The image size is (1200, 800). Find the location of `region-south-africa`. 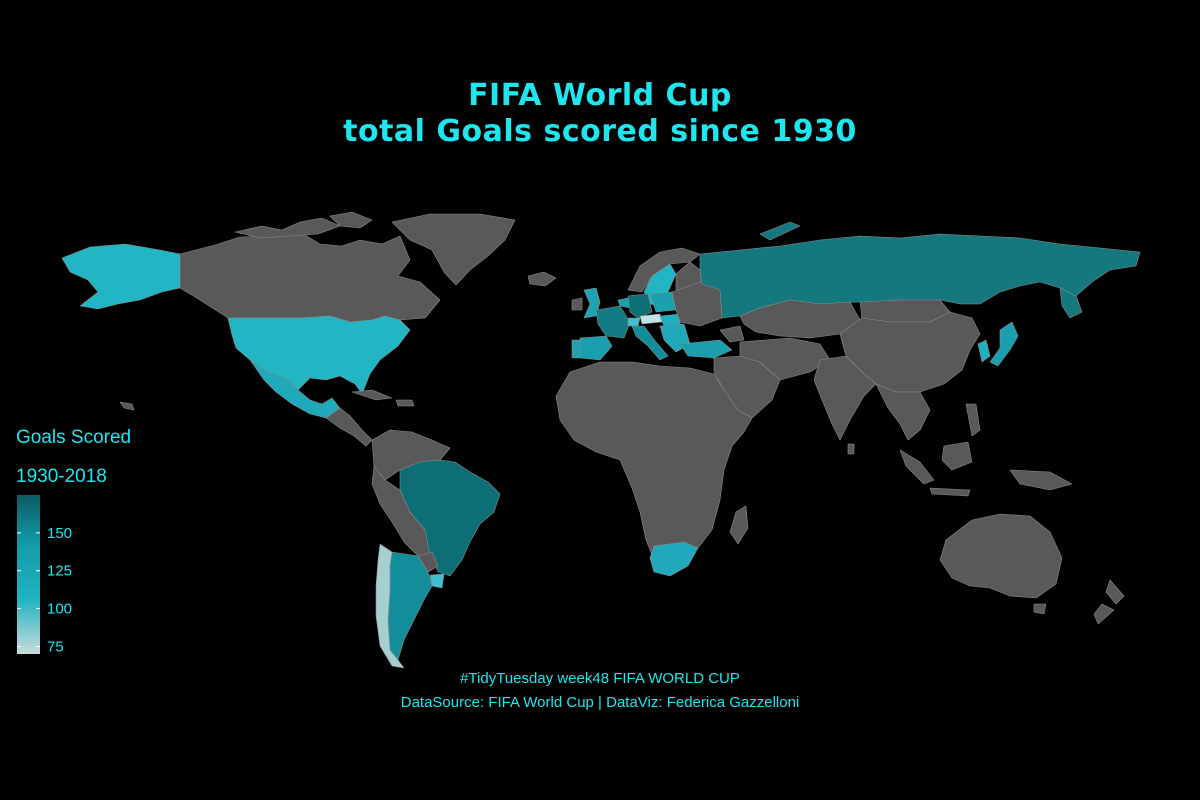

region-south-africa is located at coordinates (674, 559).